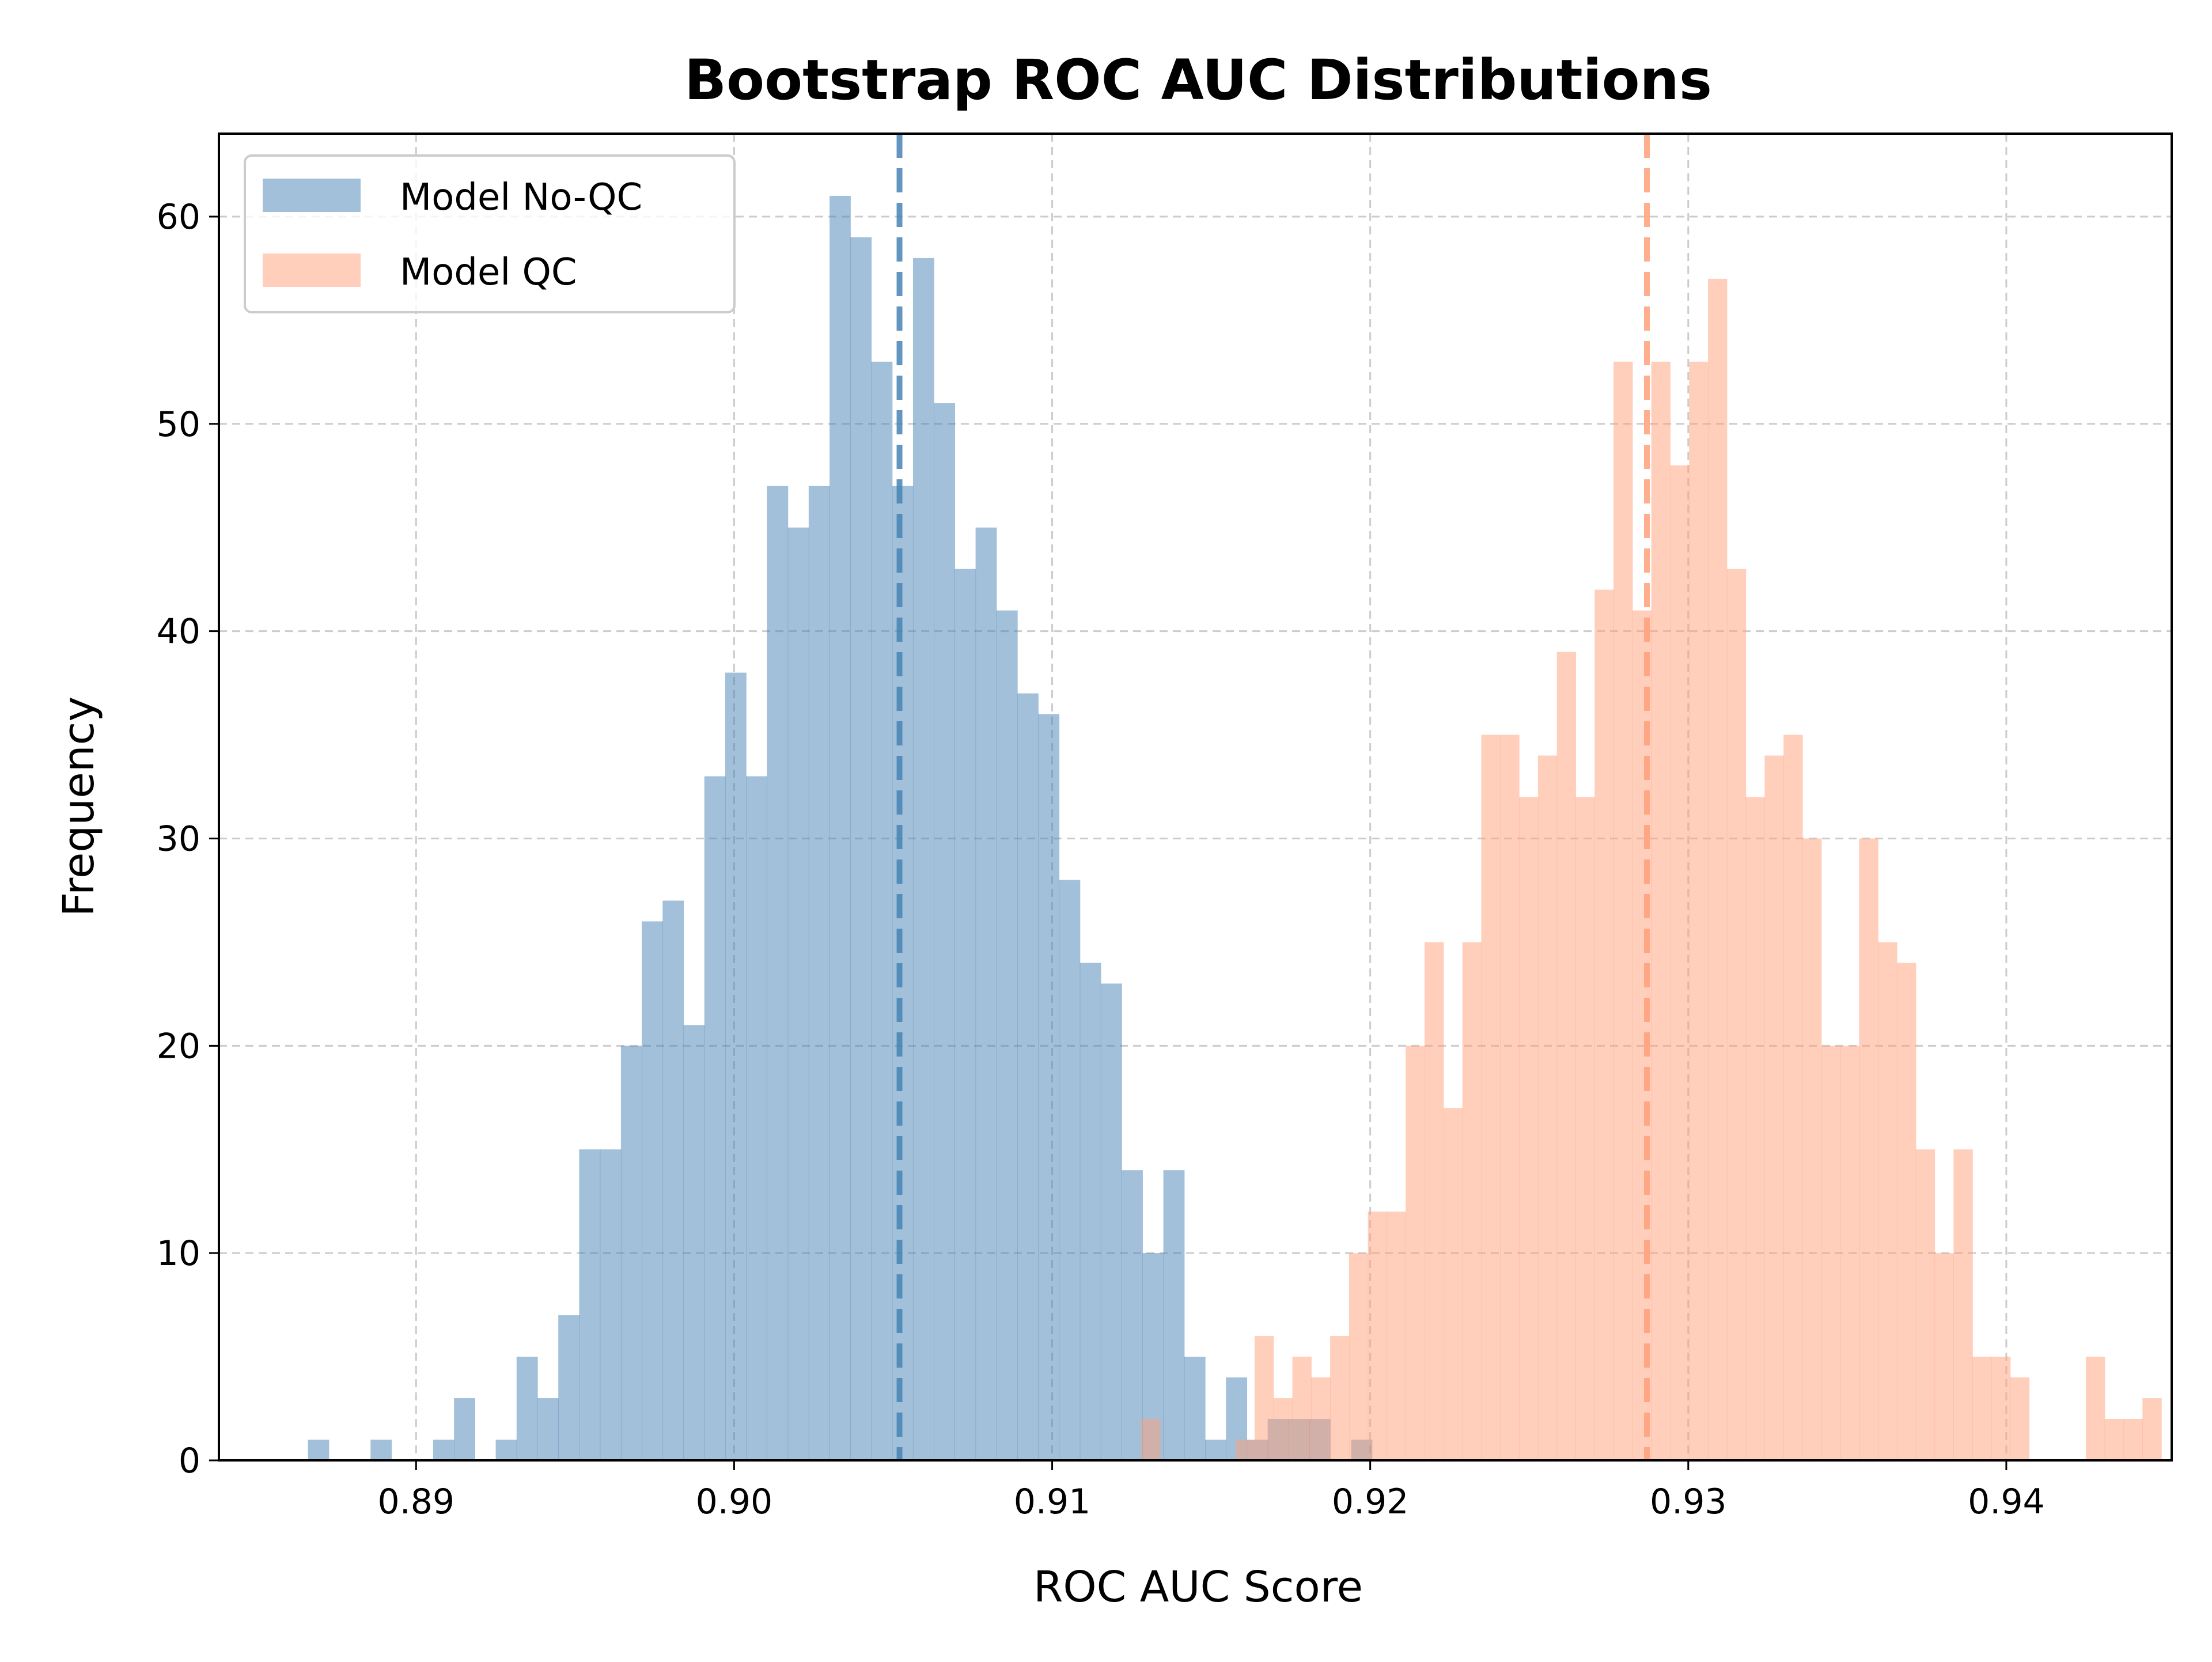 This screenshot has width=2212, height=1662. Describe the element at coordinates (1198, 80) in the screenshot. I see `chart-title: Bootstrap ROC AUC Distributions` at that location.